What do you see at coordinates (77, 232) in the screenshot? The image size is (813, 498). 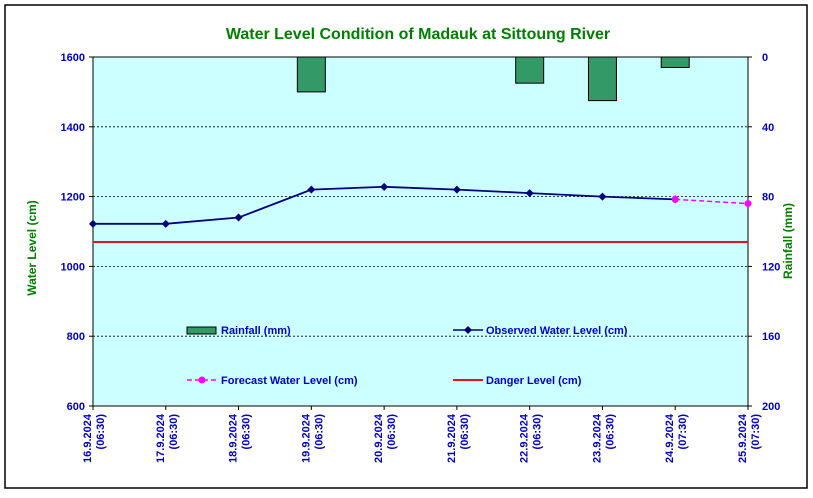 I see `left-axis-ticks: 1600 1400 1200 1000 800 600` at bounding box center [77, 232].